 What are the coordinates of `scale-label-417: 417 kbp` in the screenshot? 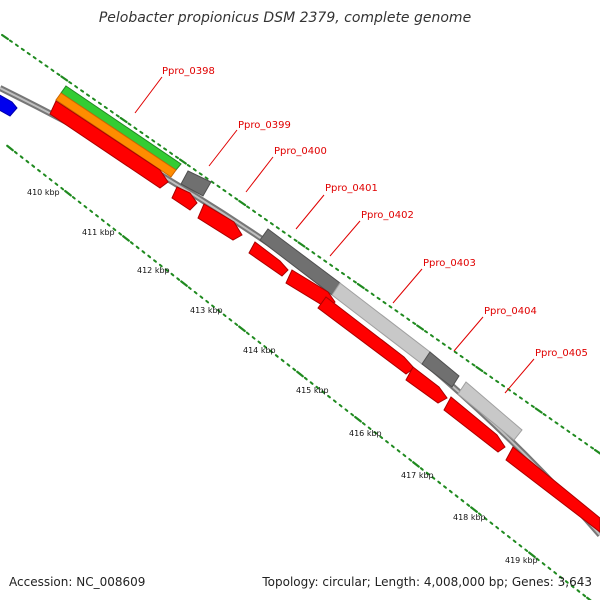 It's located at (417, 475).